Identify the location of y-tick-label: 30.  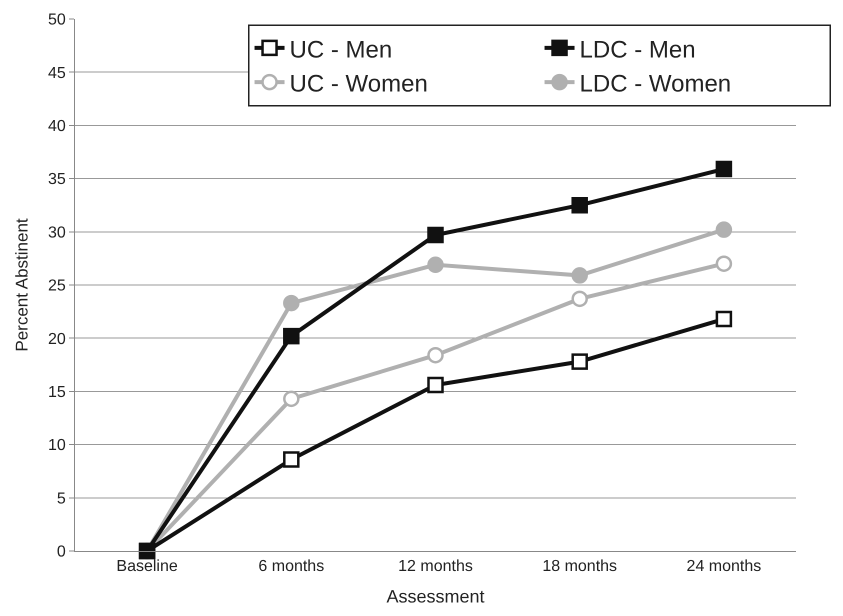
(57, 233).